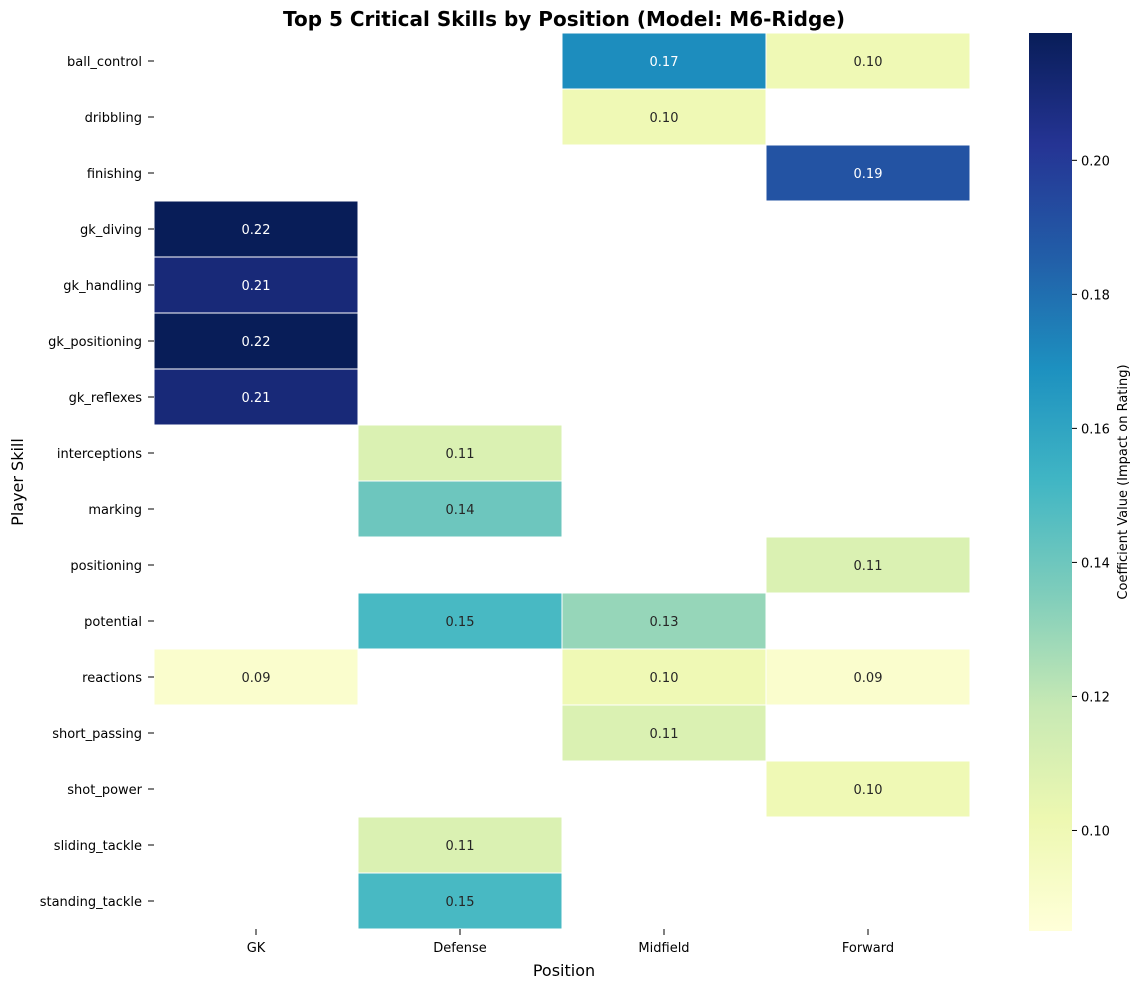  What do you see at coordinates (99, 454) in the screenshot?
I see `y-tick-label: interceptions` at bounding box center [99, 454].